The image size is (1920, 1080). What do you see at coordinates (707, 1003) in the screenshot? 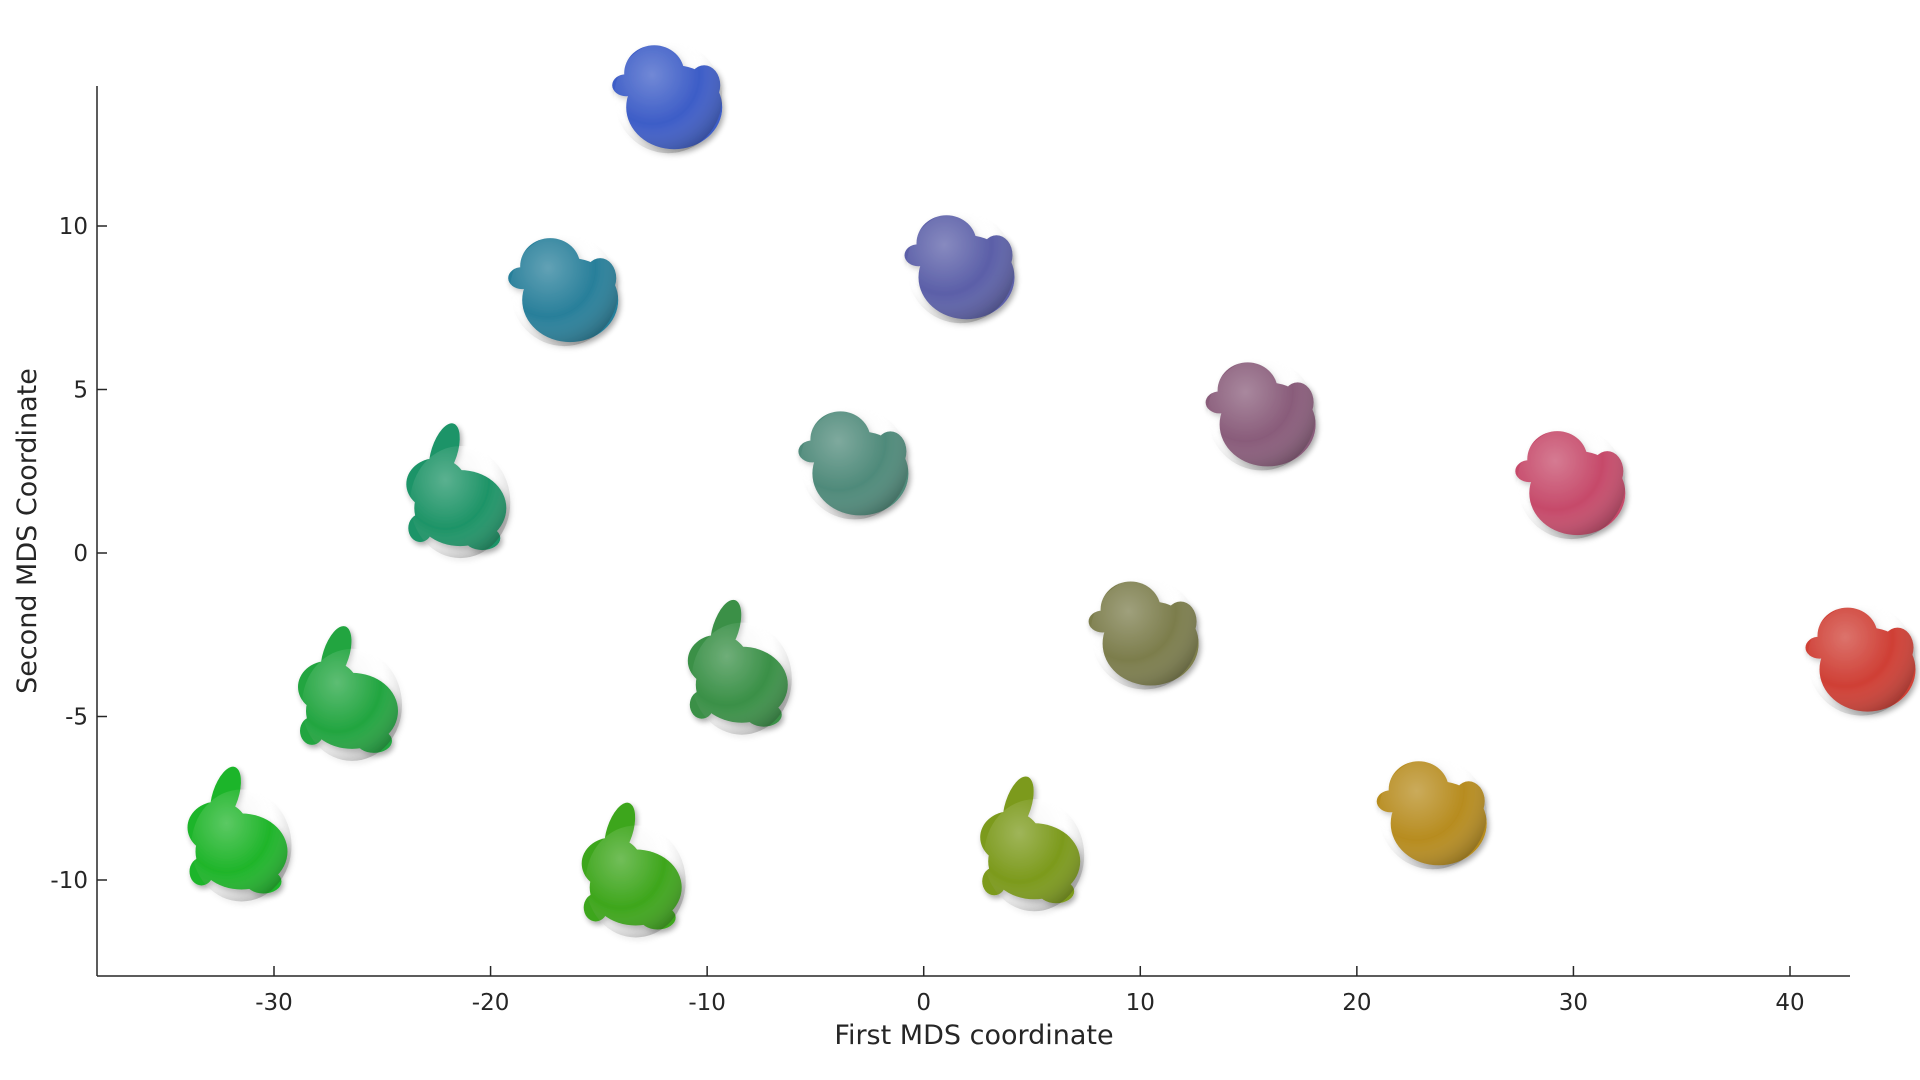
I see `x-tick-label: -10` at bounding box center [707, 1003].